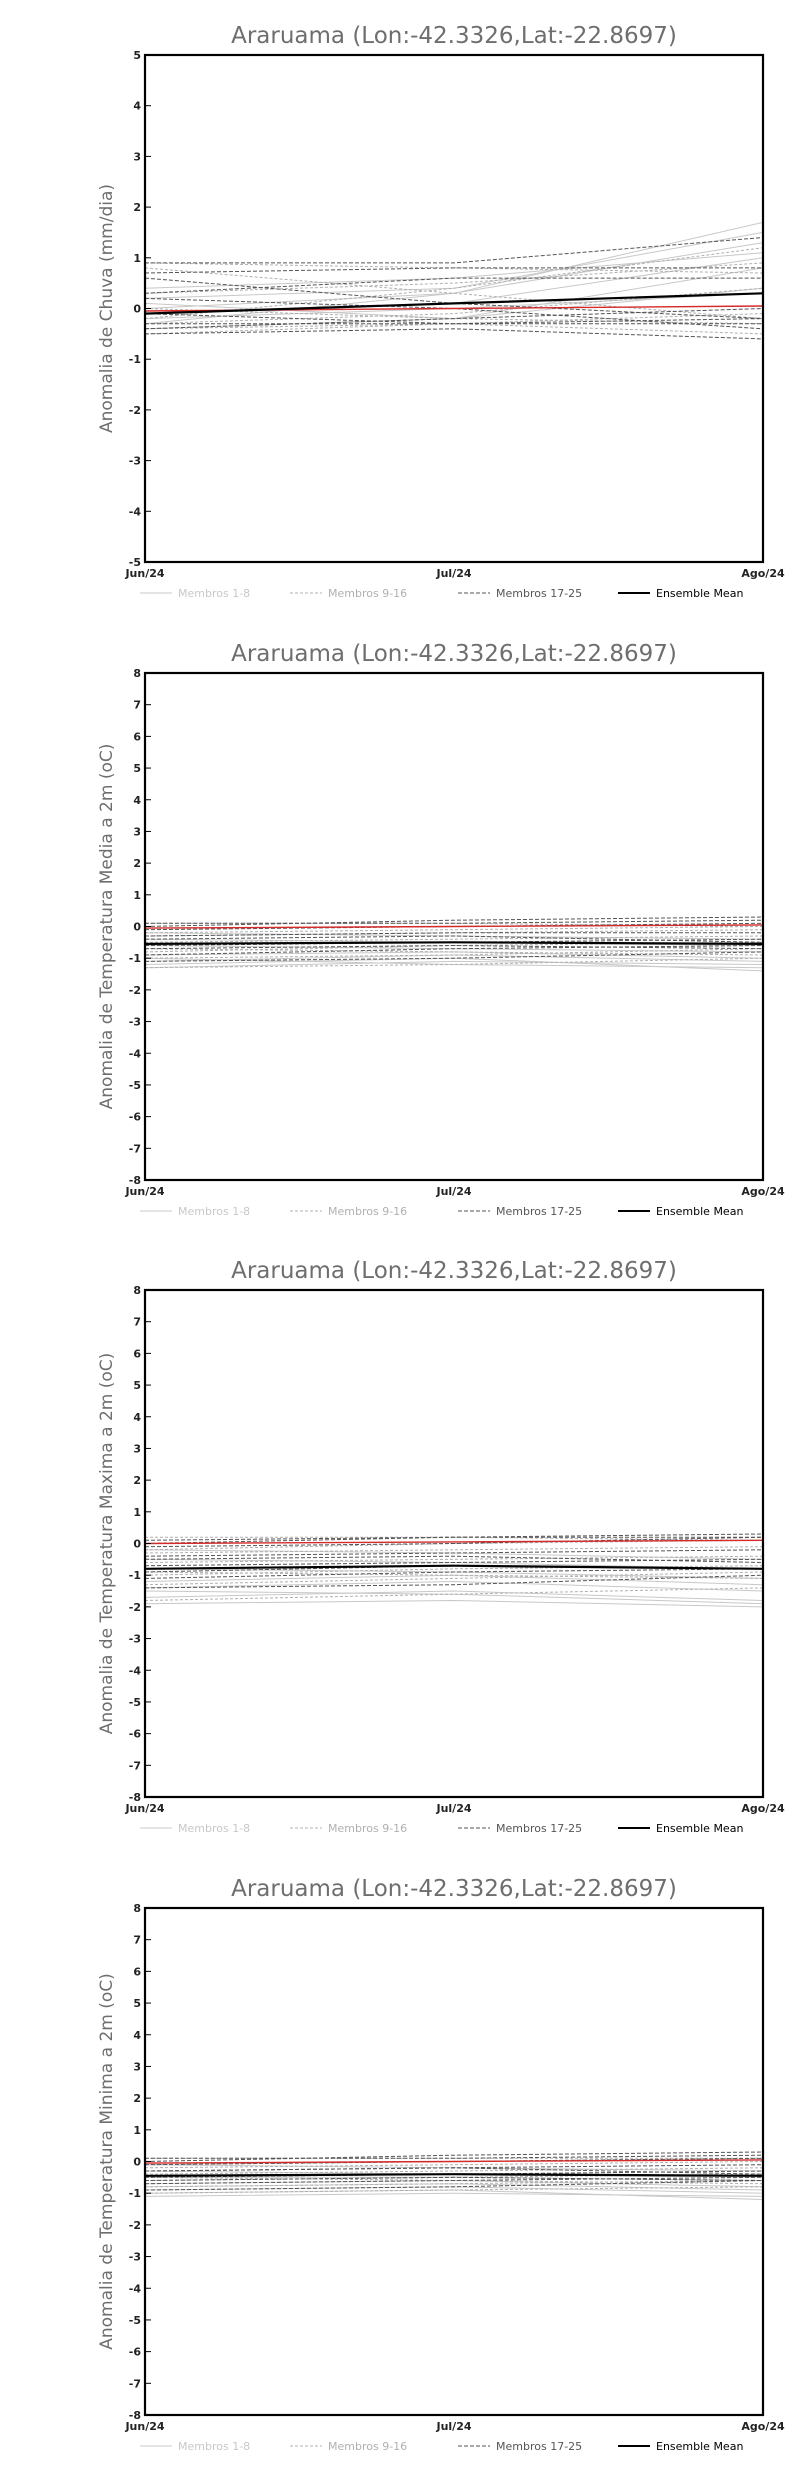 This screenshot has height=2472, width=800. What do you see at coordinates (135, 1148) in the screenshot?
I see `y-tick-label: -7` at bounding box center [135, 1148].